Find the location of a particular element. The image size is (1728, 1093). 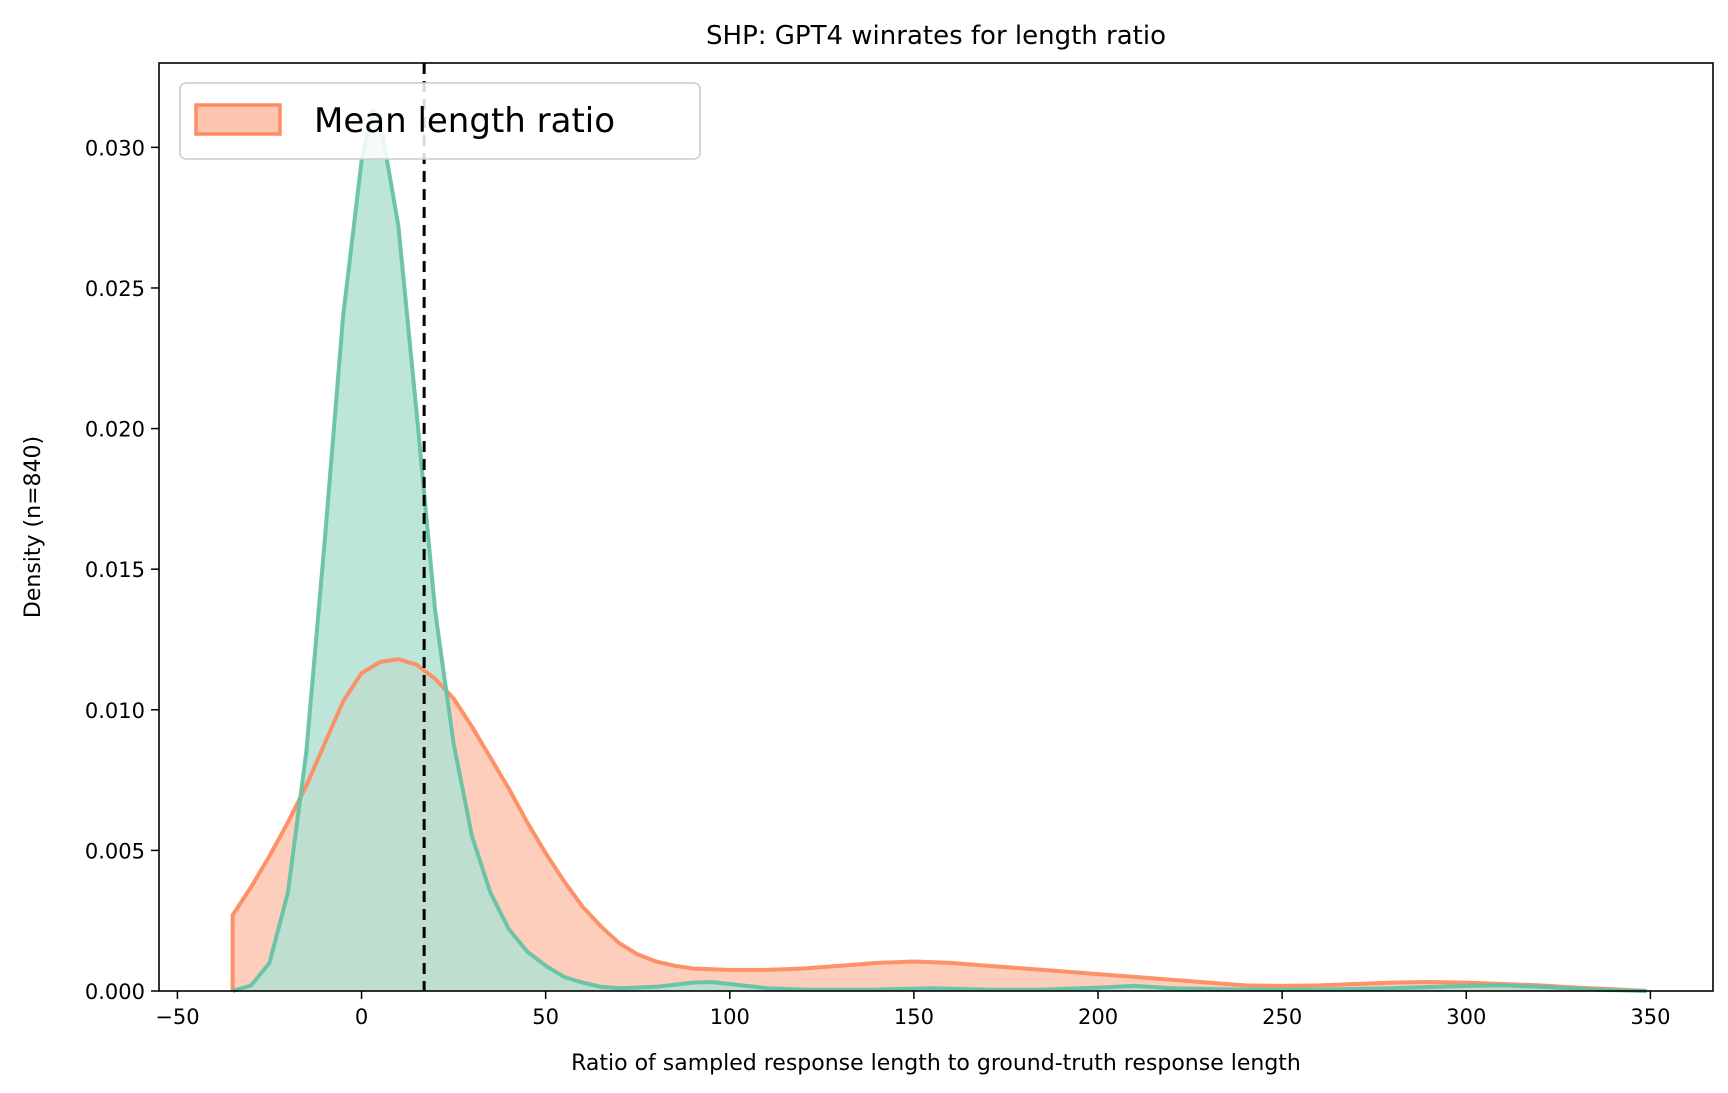

y-tick-label: 0.000 is located at coordinates (115, 992).